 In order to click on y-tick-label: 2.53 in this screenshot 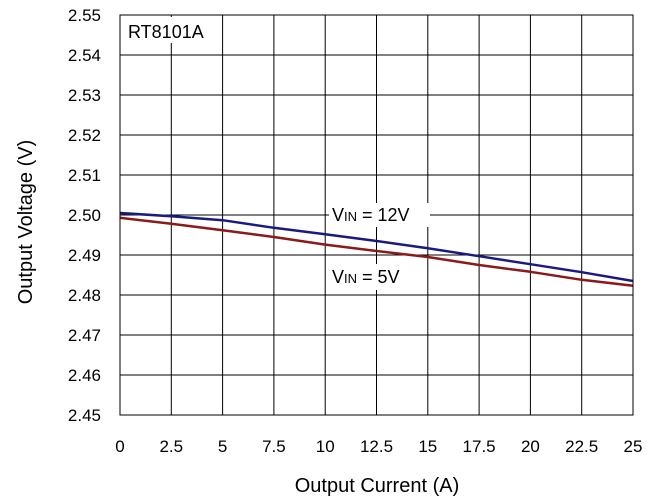, I will do `click(84, 95)`.